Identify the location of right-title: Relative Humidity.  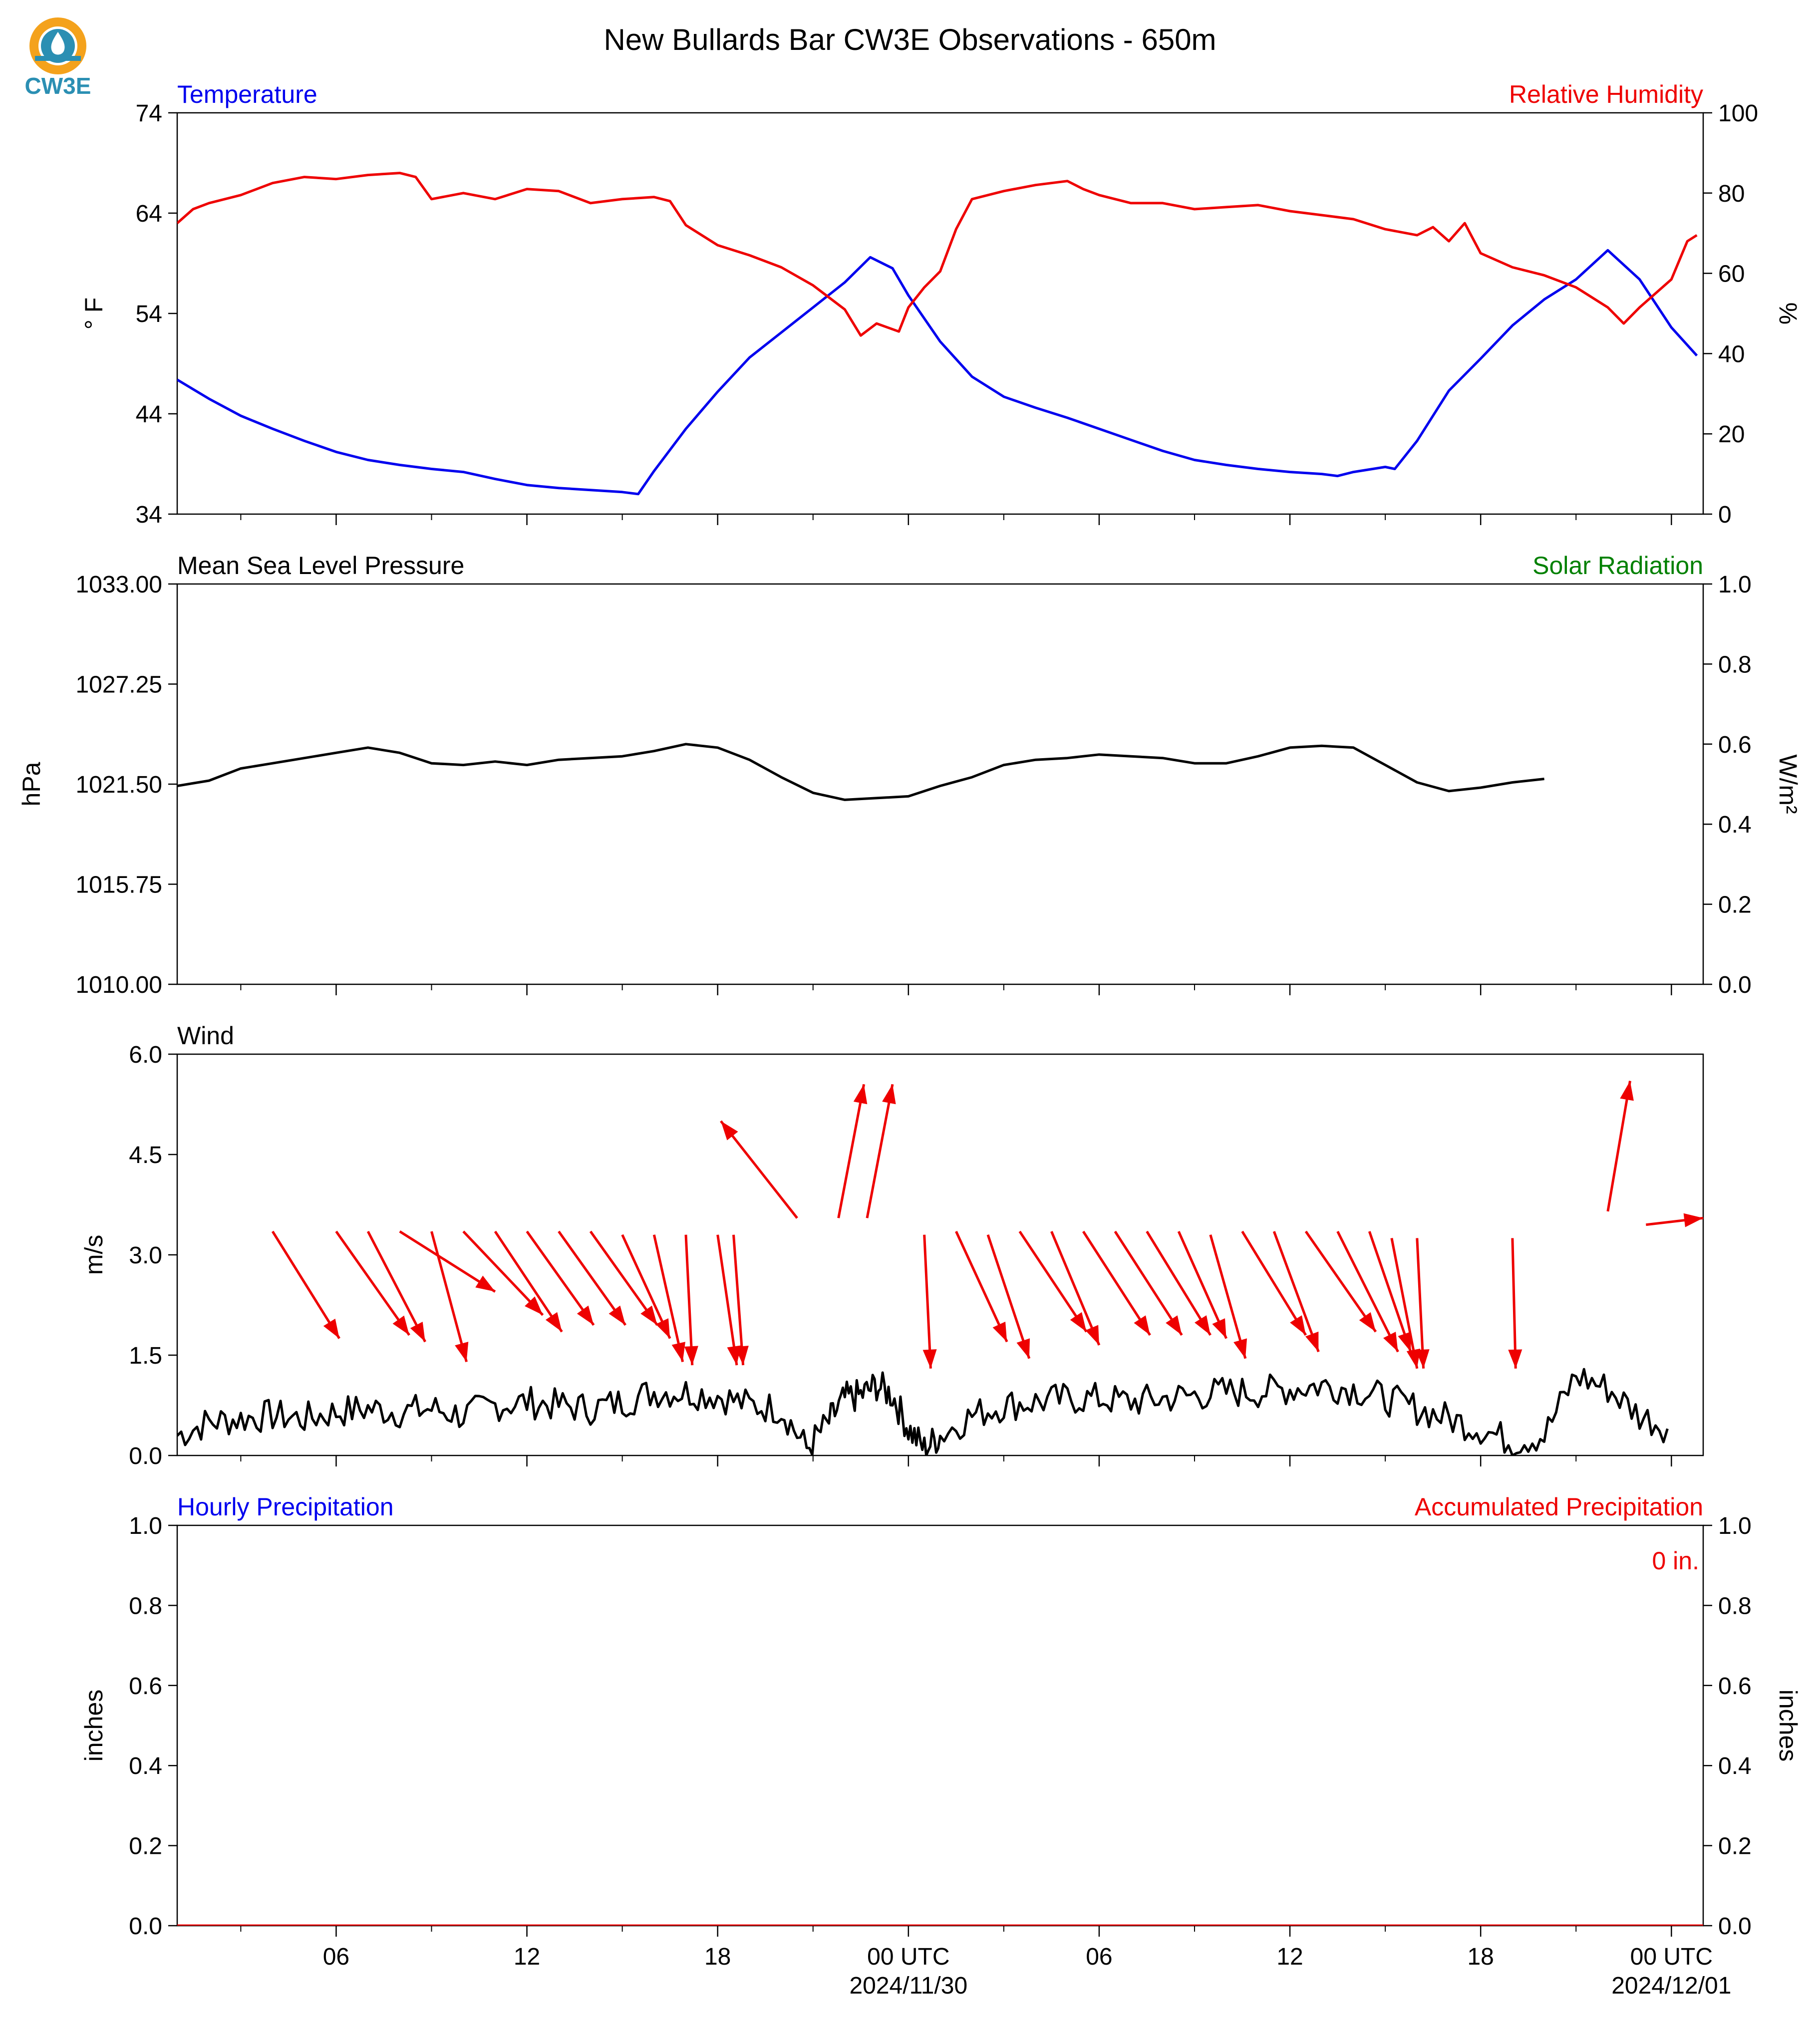
(1606, 94).